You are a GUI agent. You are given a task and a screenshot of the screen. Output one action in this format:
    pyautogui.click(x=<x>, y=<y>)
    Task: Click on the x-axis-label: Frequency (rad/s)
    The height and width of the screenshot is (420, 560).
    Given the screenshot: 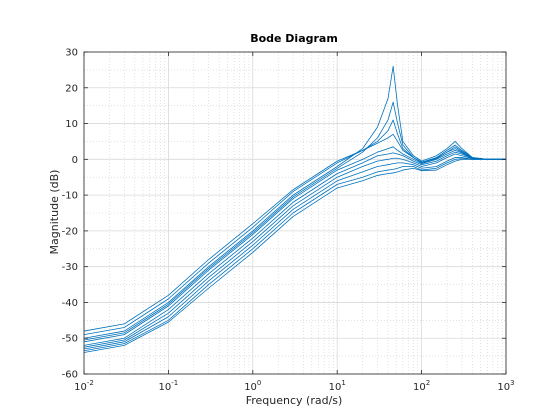 What is the action you would take?
    pyautogui.click(x=294, y=400)
    